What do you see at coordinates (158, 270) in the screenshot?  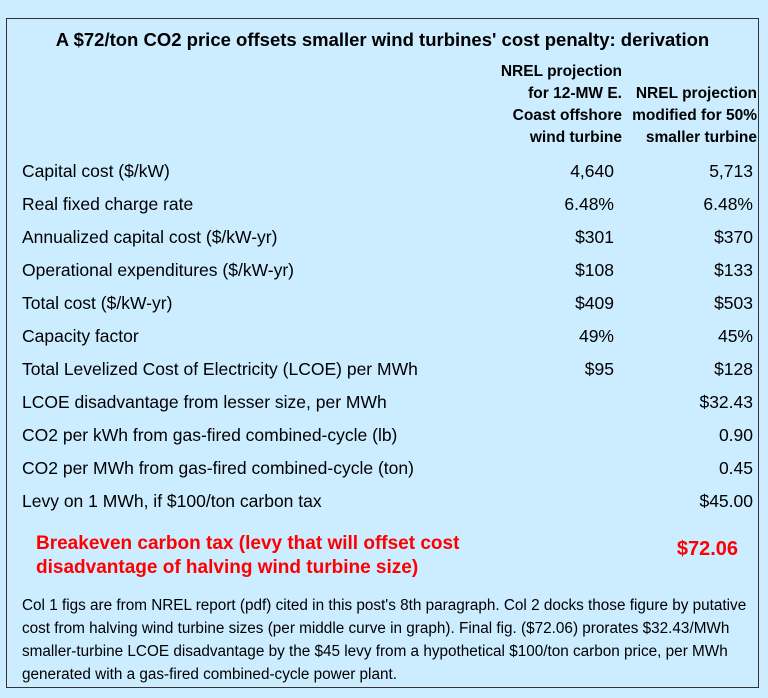 I see `row-label: Operational expenditures ($/kW-yr)` at bounding box center [158, 270].